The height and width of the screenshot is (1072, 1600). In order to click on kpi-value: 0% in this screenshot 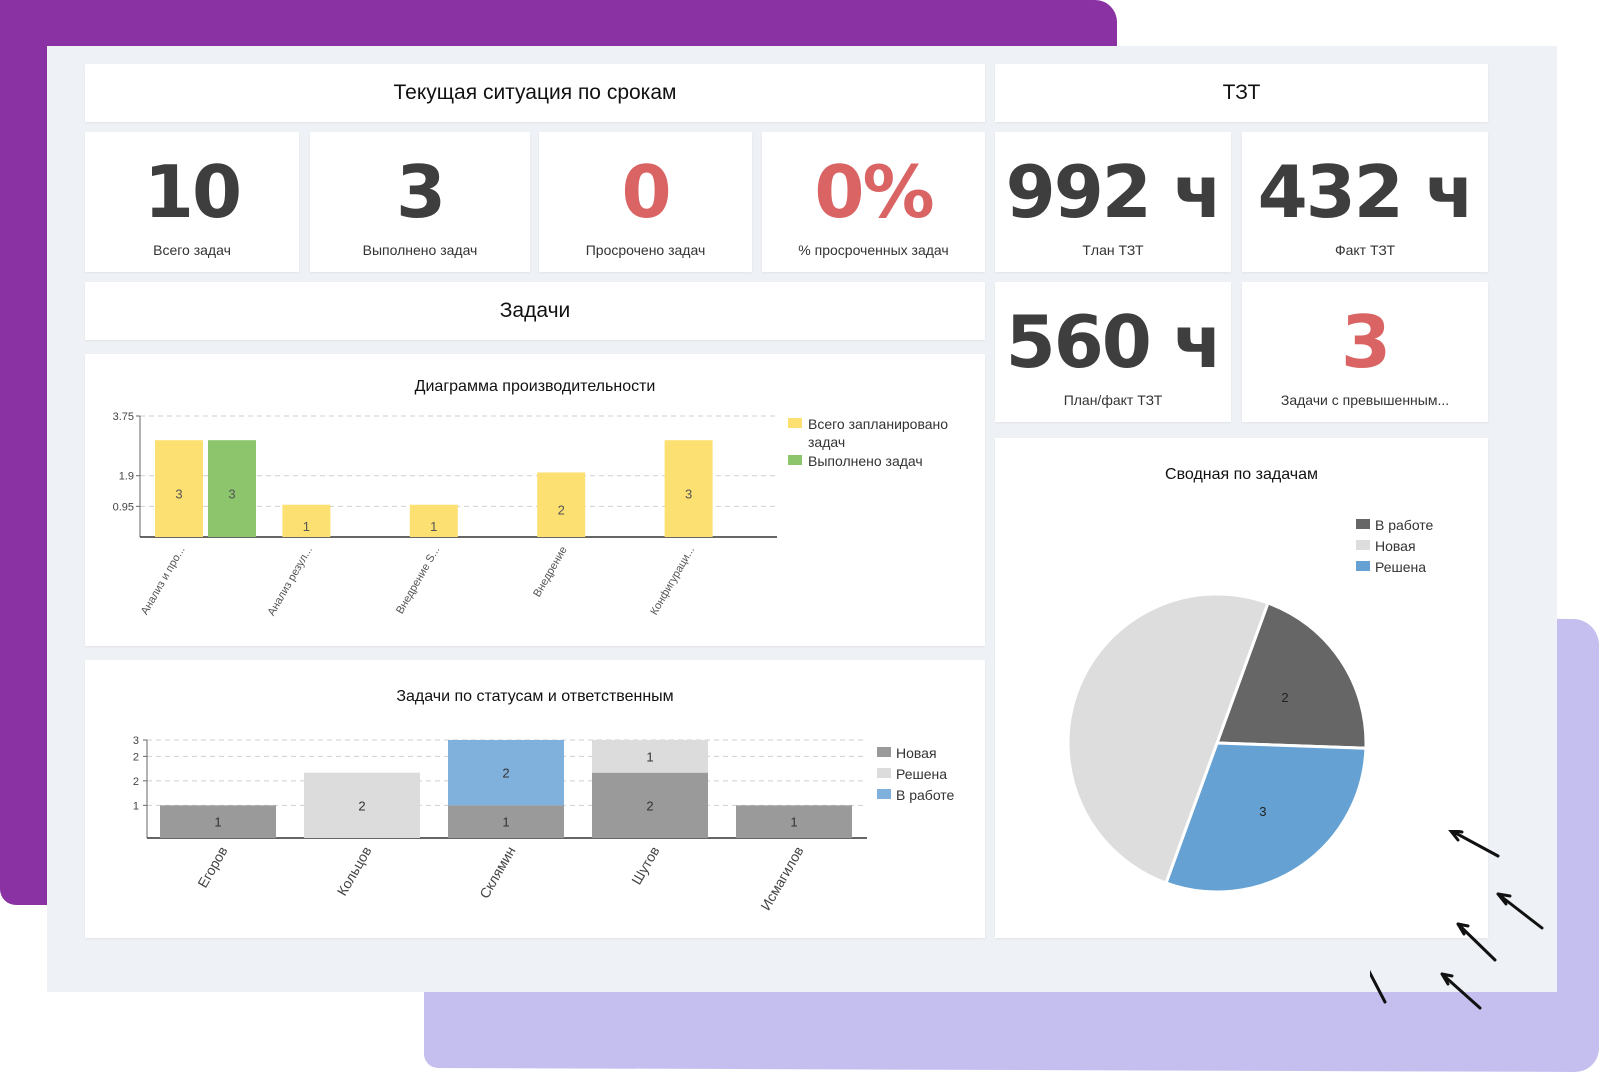, I will do `click(874, 192)`.